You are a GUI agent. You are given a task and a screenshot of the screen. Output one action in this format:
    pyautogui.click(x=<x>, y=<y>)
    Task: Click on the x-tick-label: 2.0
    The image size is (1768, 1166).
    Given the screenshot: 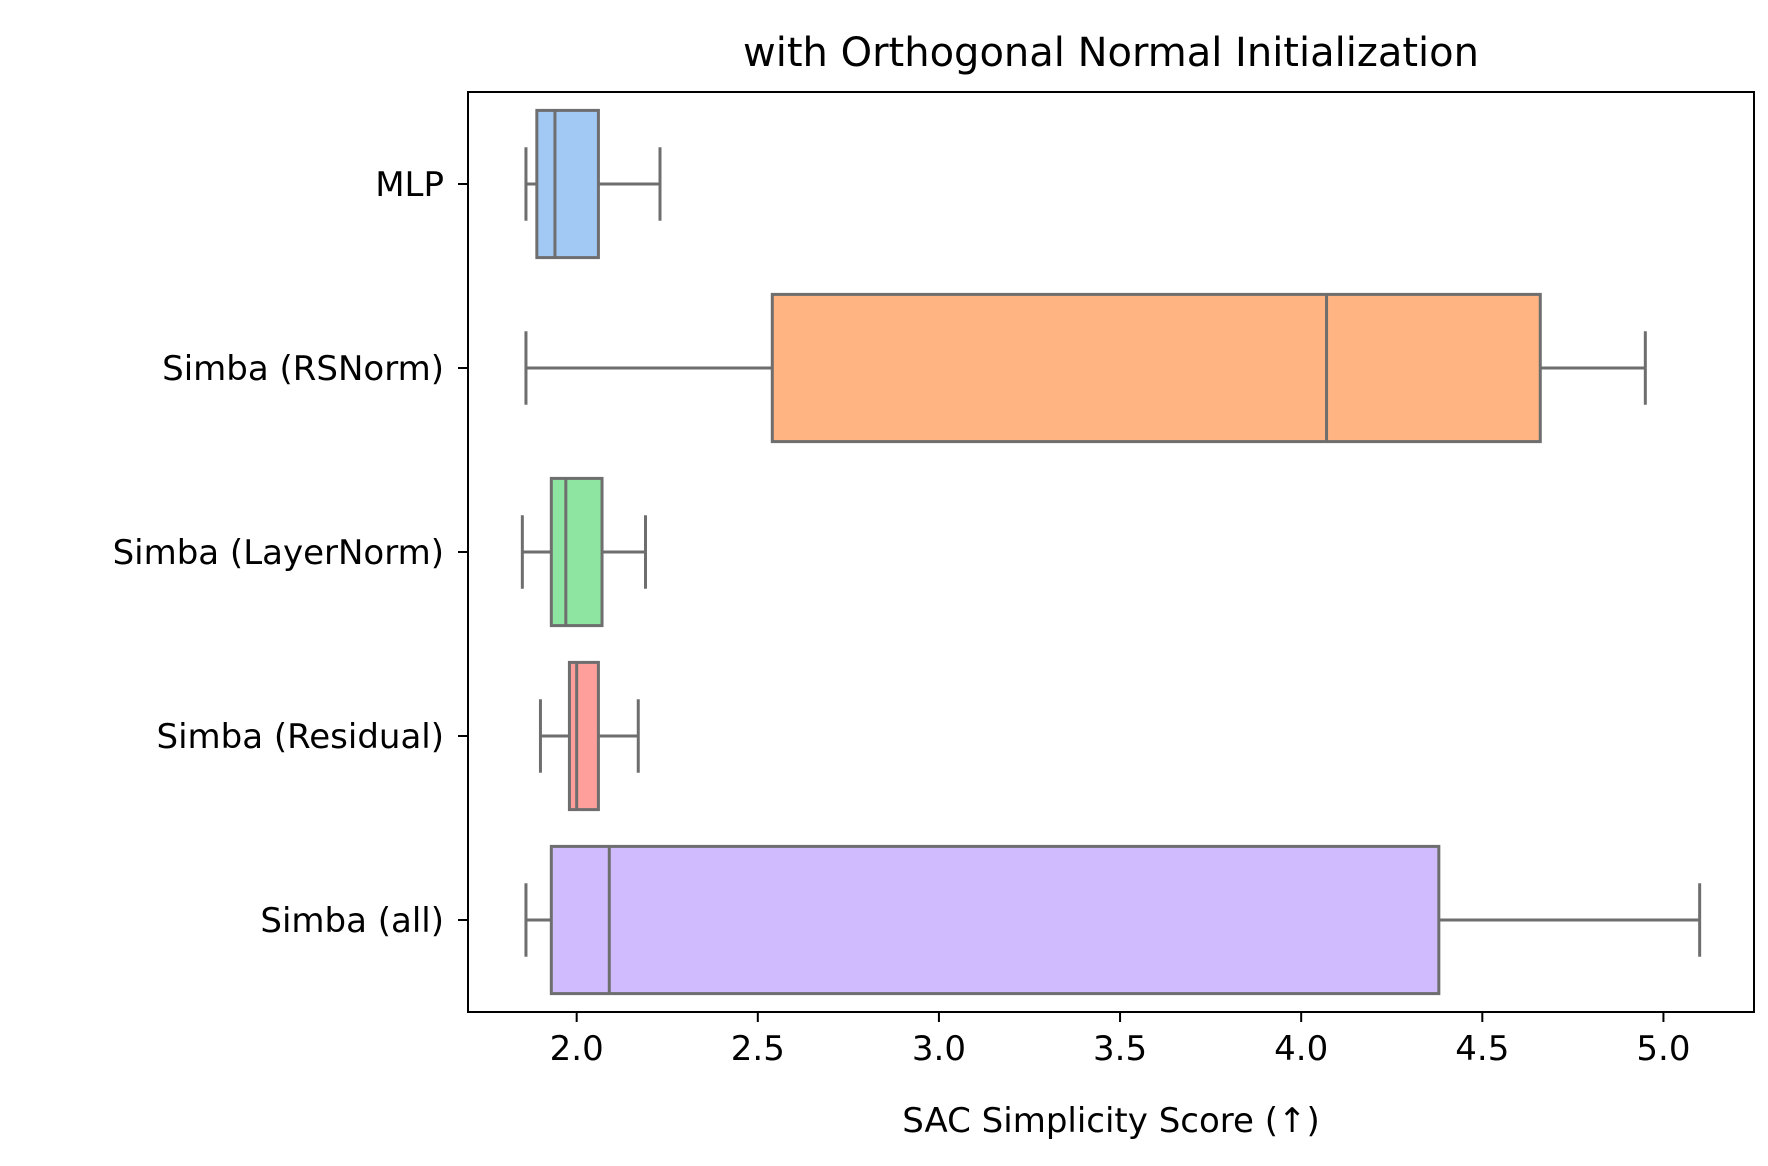 What is the action you would take?
    pyautogui.click(x=577, y=1049)
    